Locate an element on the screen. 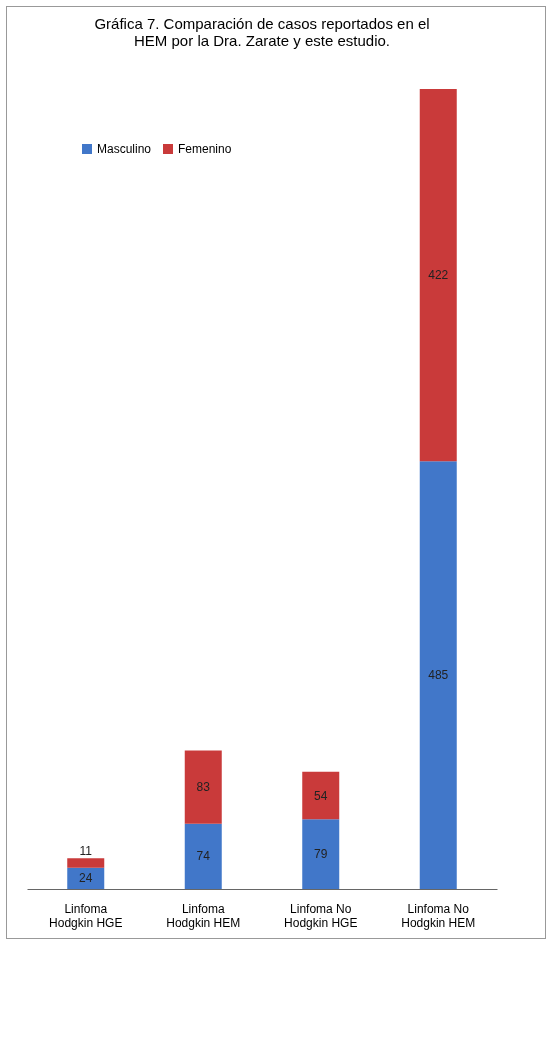 Image resolution: width=556 pixels, height=1057 pixels. x-tick-label: Linfoma Hodgkin HGE is located at coordinates (86, 915).